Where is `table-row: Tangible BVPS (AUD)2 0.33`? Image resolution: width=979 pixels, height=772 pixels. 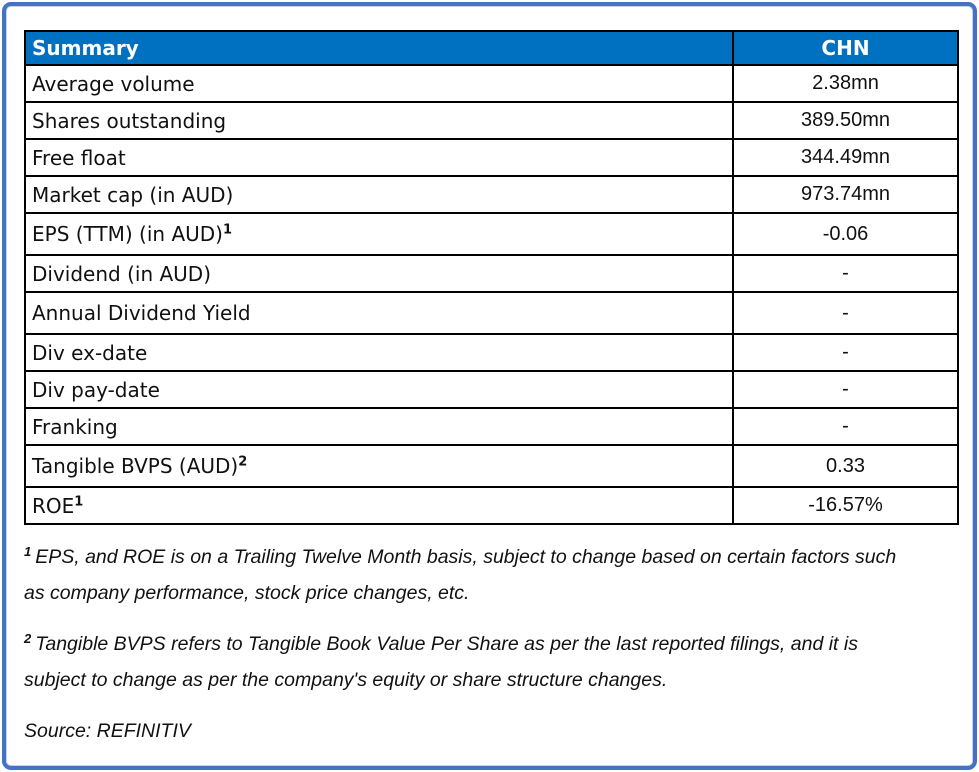
table-row: Tangible BVPS (AUD)2 0.33 is located at coordinates (491, 466).